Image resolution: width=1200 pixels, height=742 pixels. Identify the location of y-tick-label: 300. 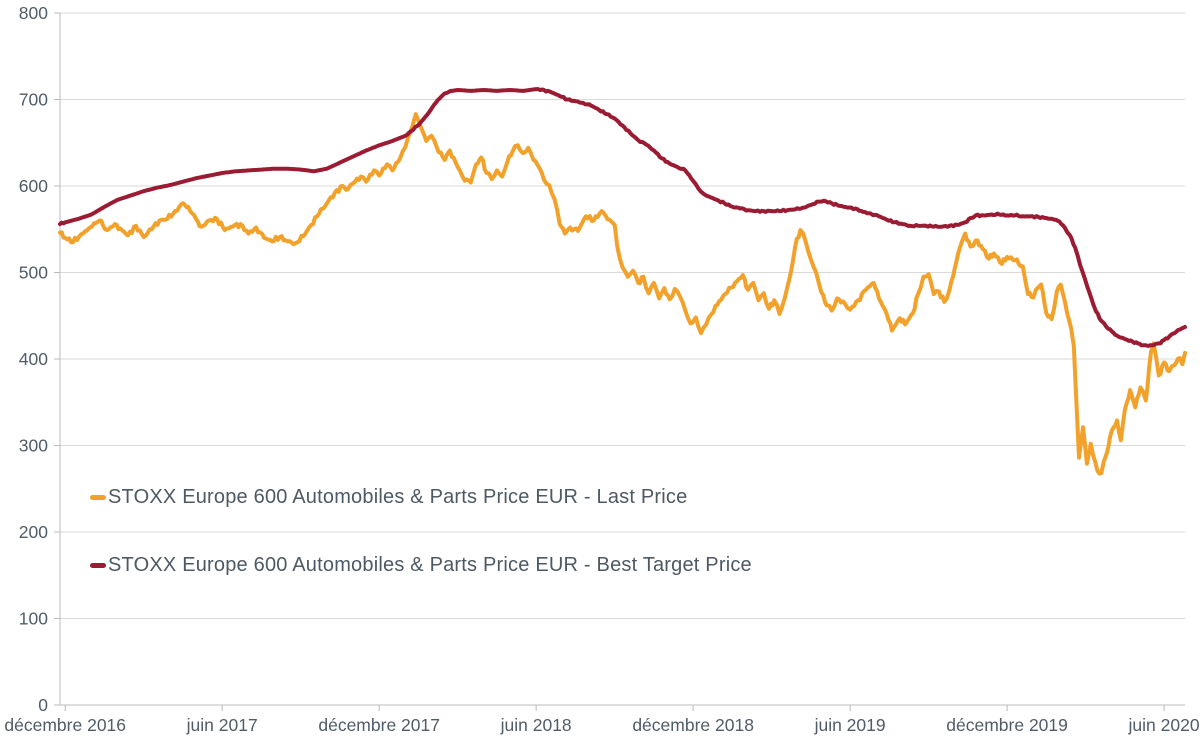
(33, 446).